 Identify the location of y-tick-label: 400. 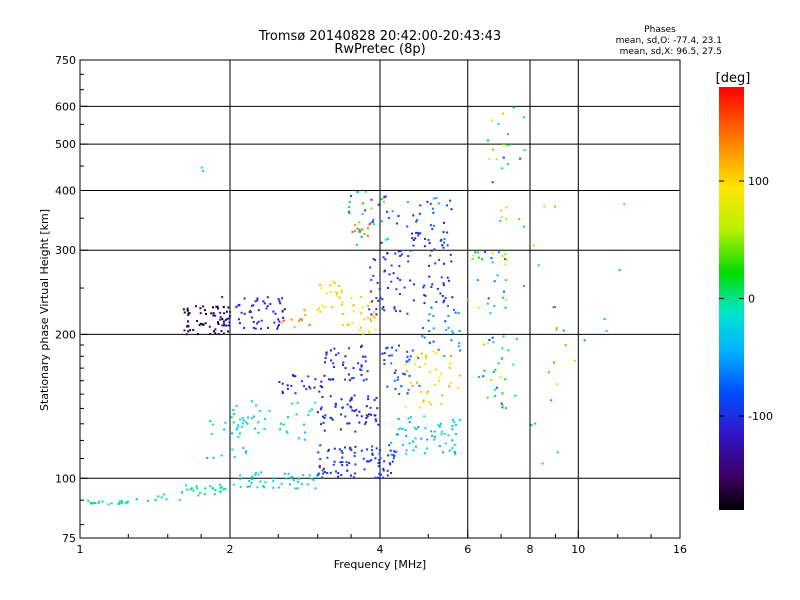
(65, 190).